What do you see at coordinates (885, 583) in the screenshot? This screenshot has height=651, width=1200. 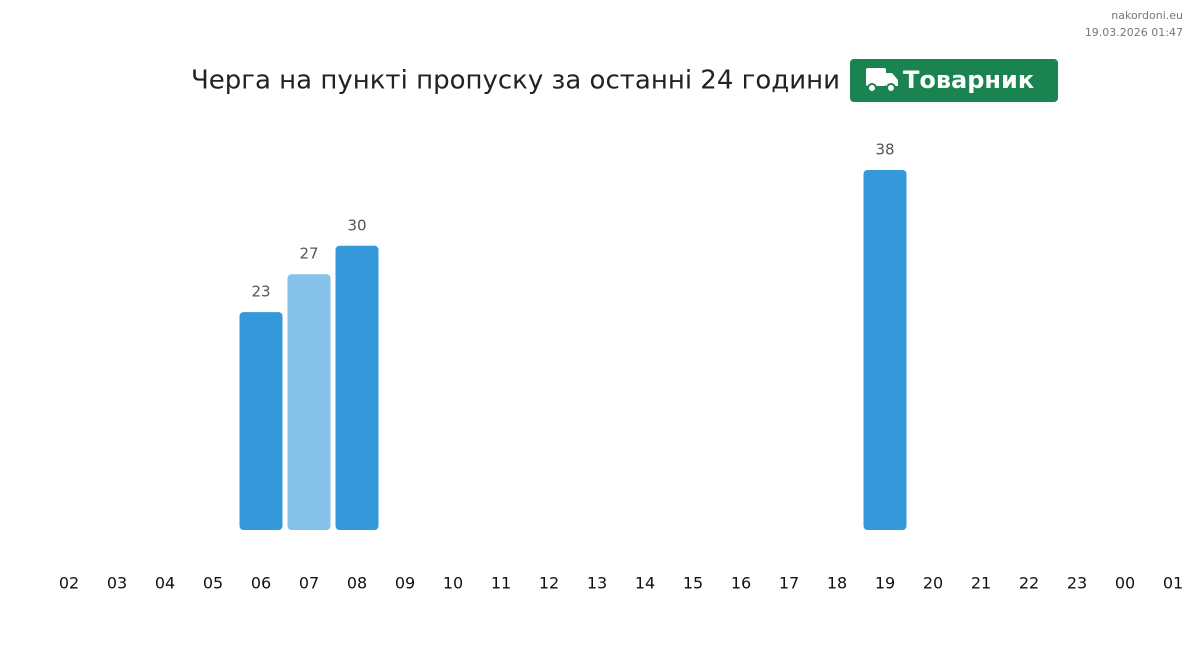 I see `x-tick-label: 19` at bounding box center [885, 583].